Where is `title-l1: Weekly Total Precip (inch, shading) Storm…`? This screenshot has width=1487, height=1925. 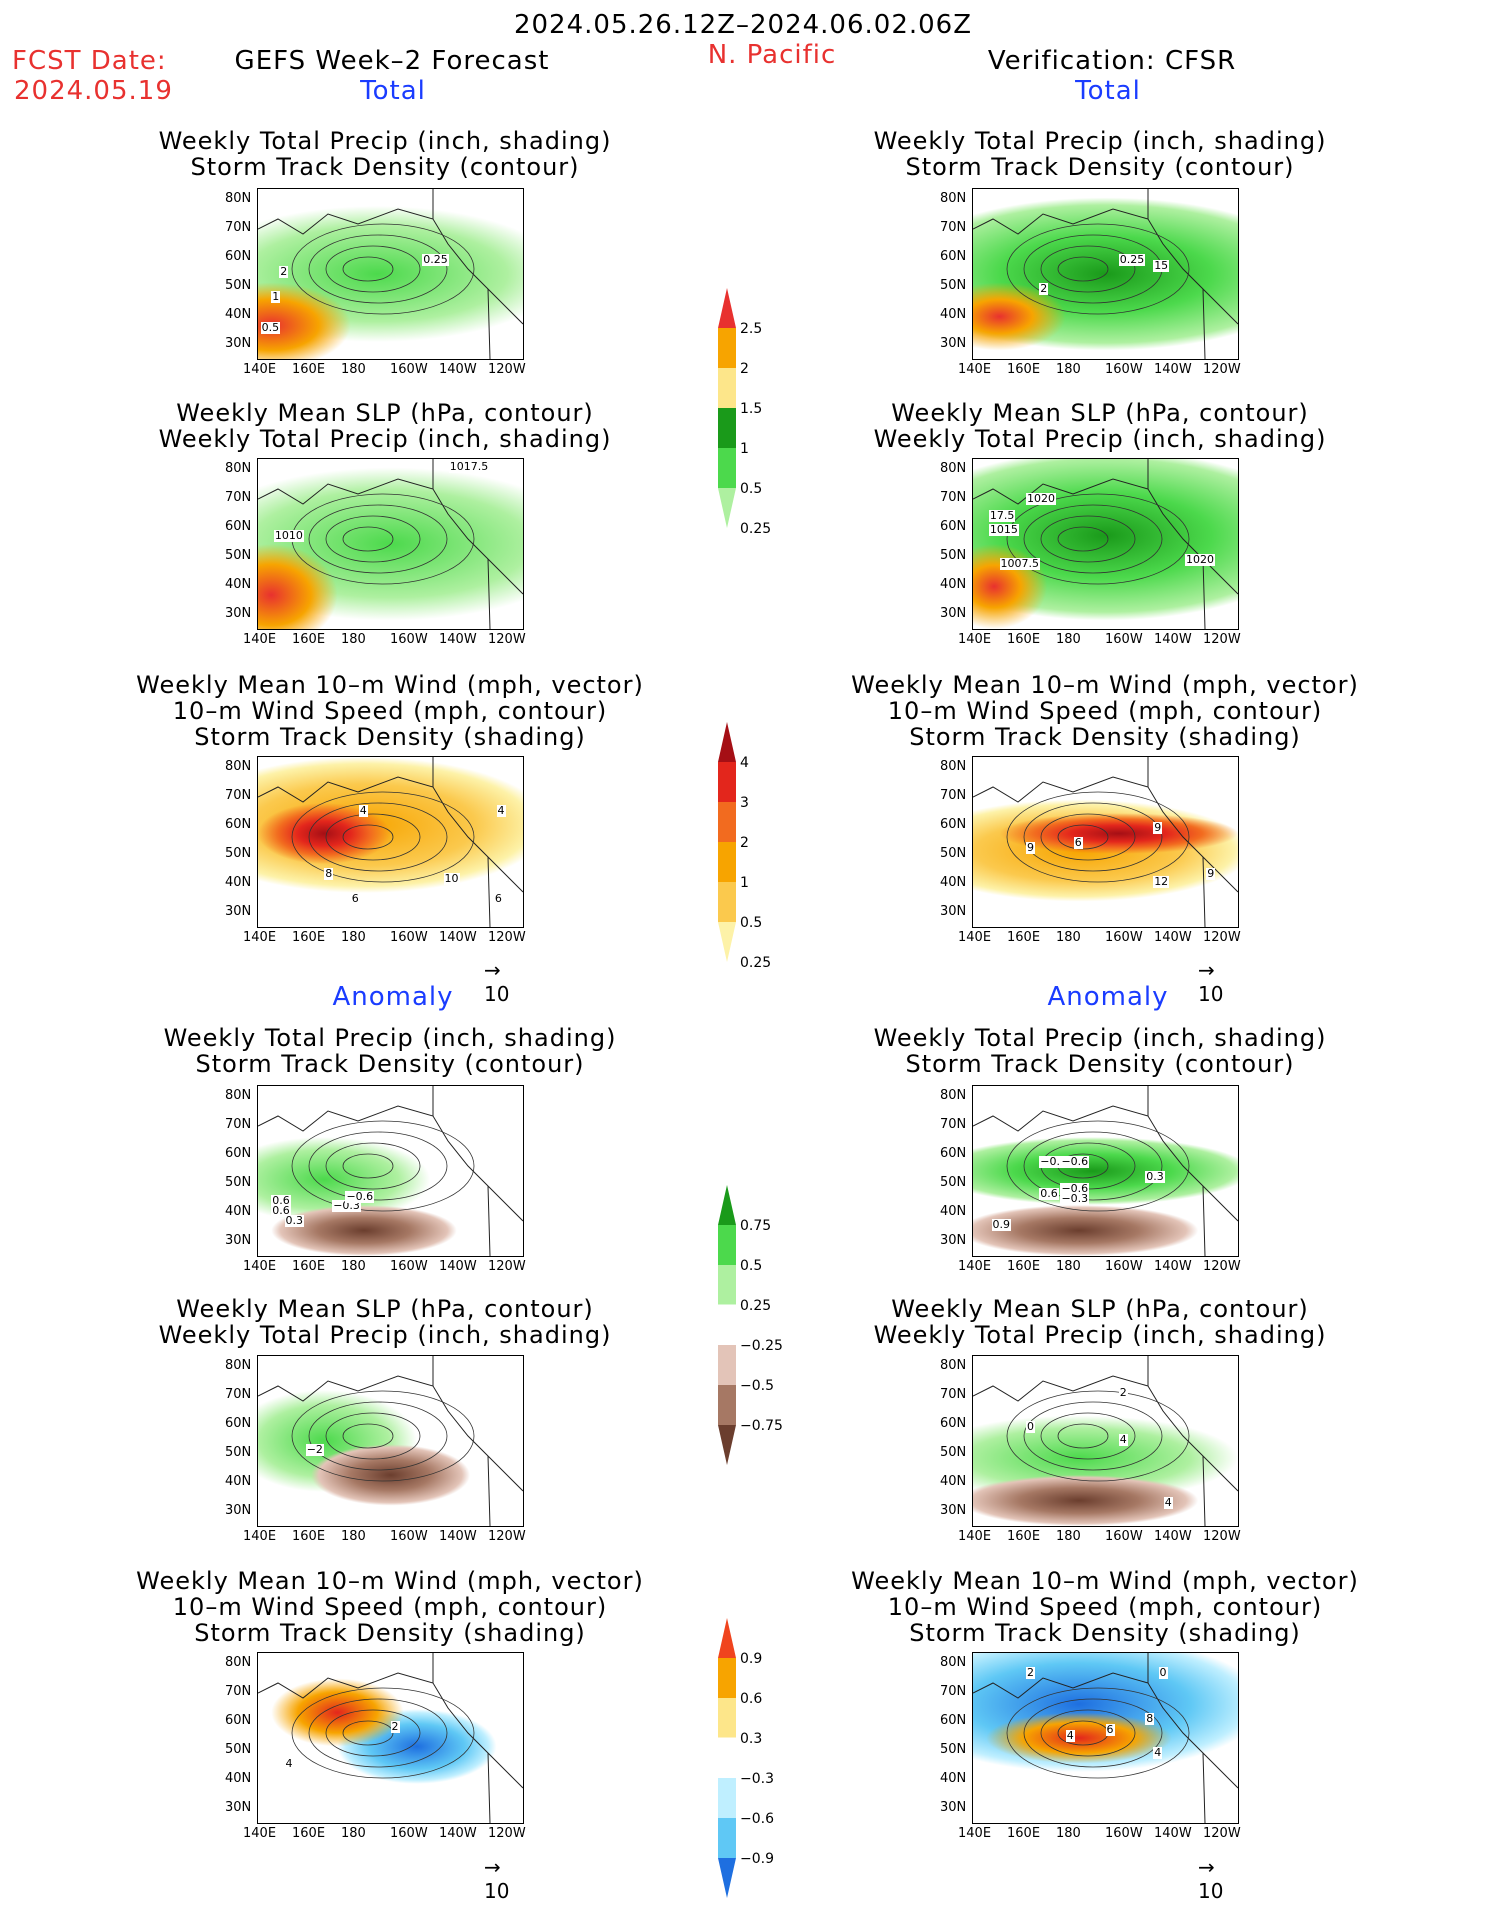
title-l1: Weekly Total Precip (inch, shading) Storm… is located at coordinates (385, 154).